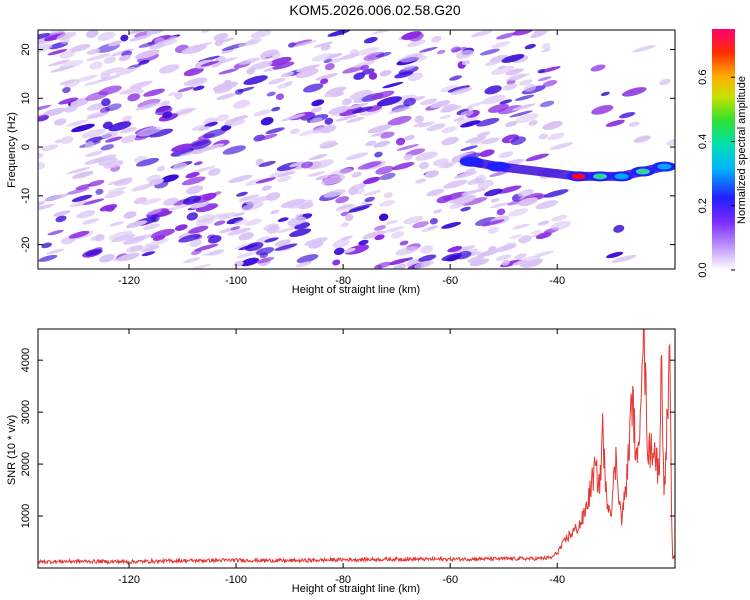 This screenshot has height=600, width=750. What do you see at coordinates (26, 464) in the screenshot?
I see `y-tick-label: 2000` at bounding box center [26, 464].